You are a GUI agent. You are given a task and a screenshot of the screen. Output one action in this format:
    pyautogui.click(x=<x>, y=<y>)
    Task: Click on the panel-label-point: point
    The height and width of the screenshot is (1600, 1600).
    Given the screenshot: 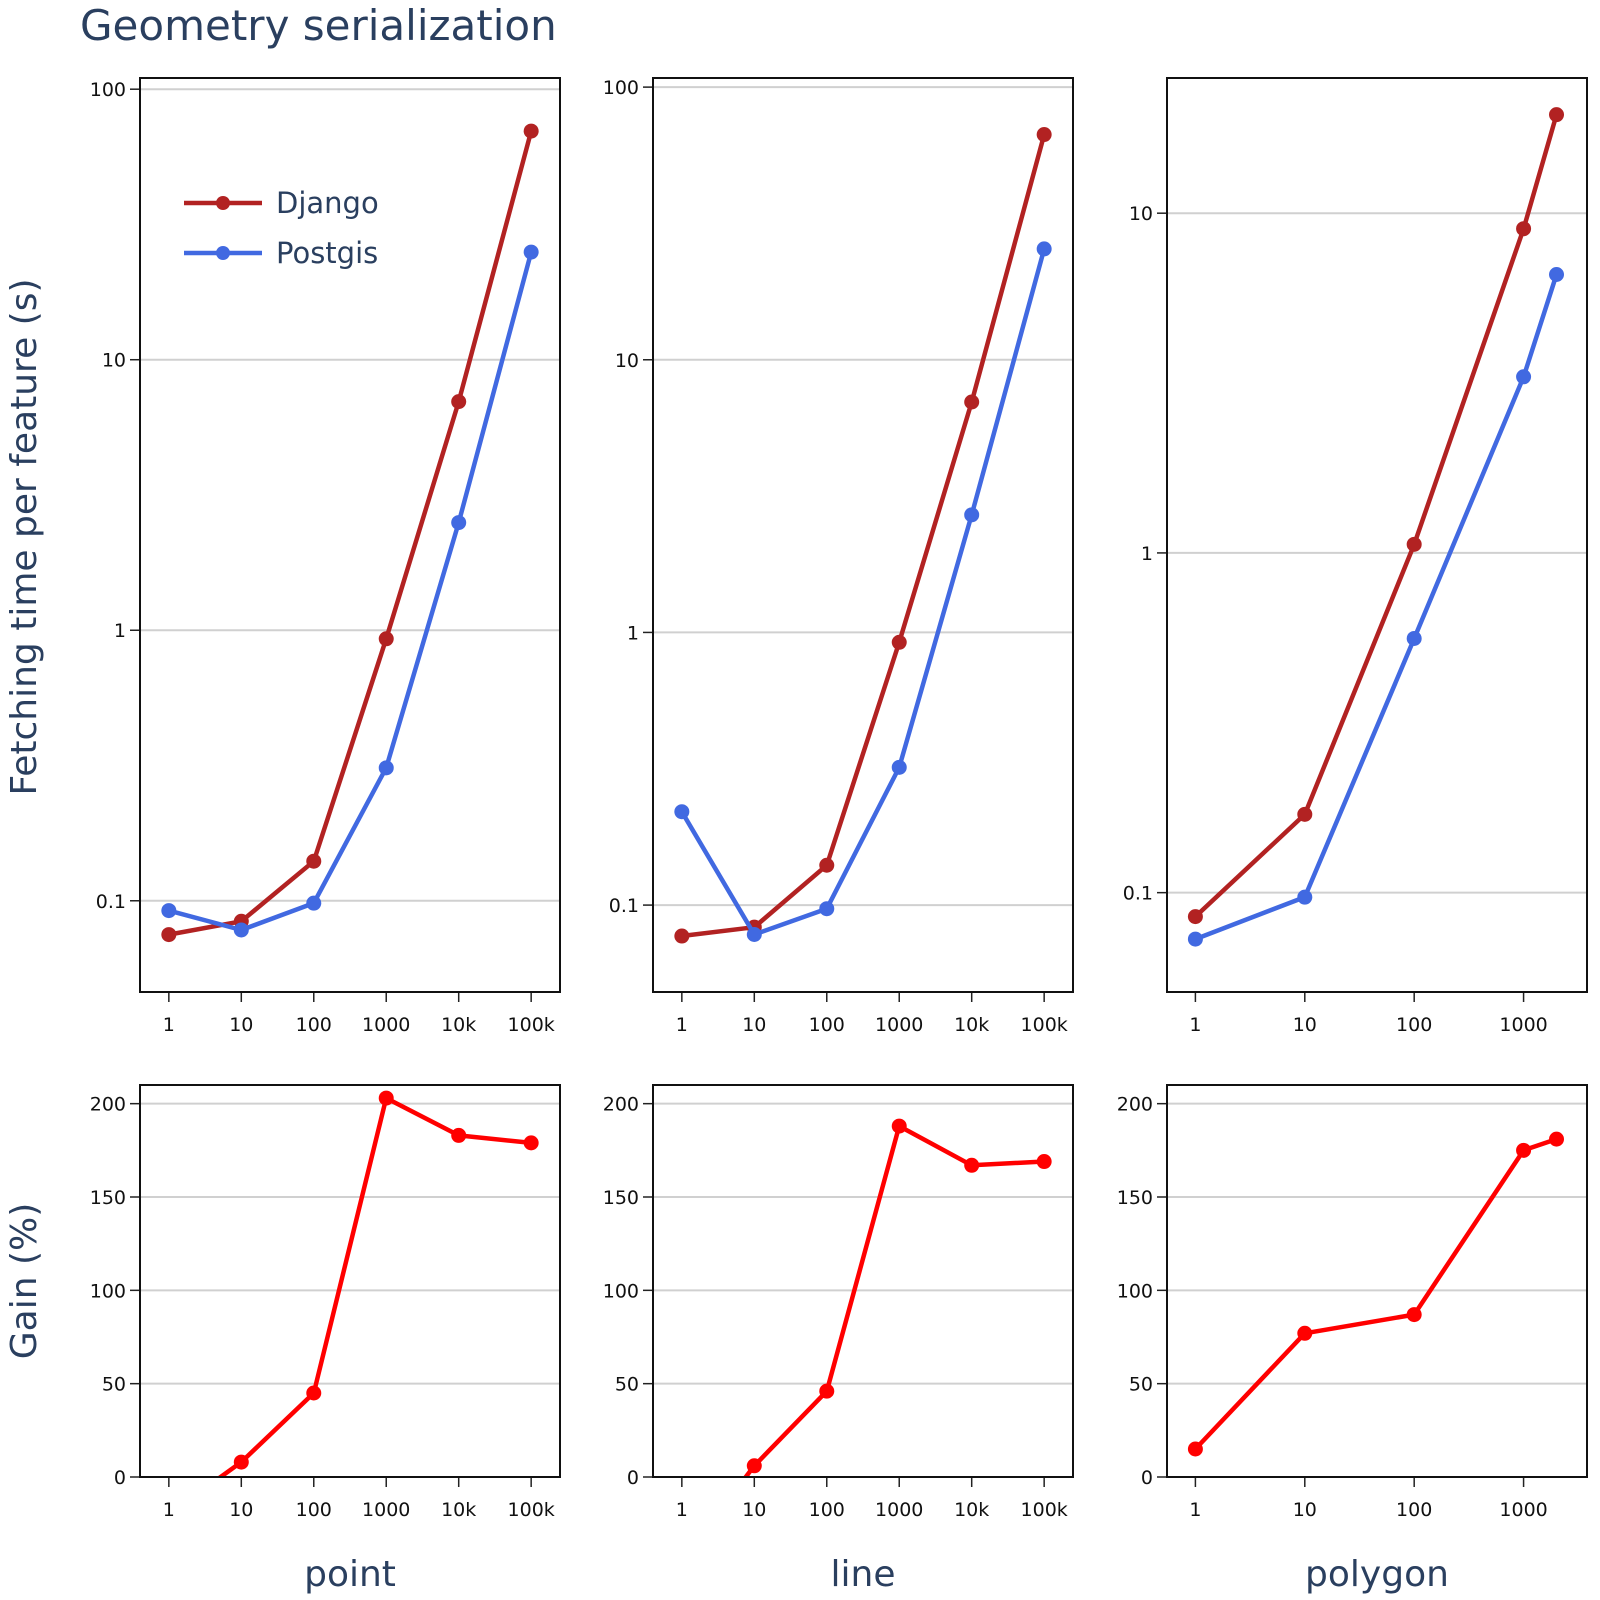 What is the action you would take?
    pyautogui.click(x=350, y=1574)
    